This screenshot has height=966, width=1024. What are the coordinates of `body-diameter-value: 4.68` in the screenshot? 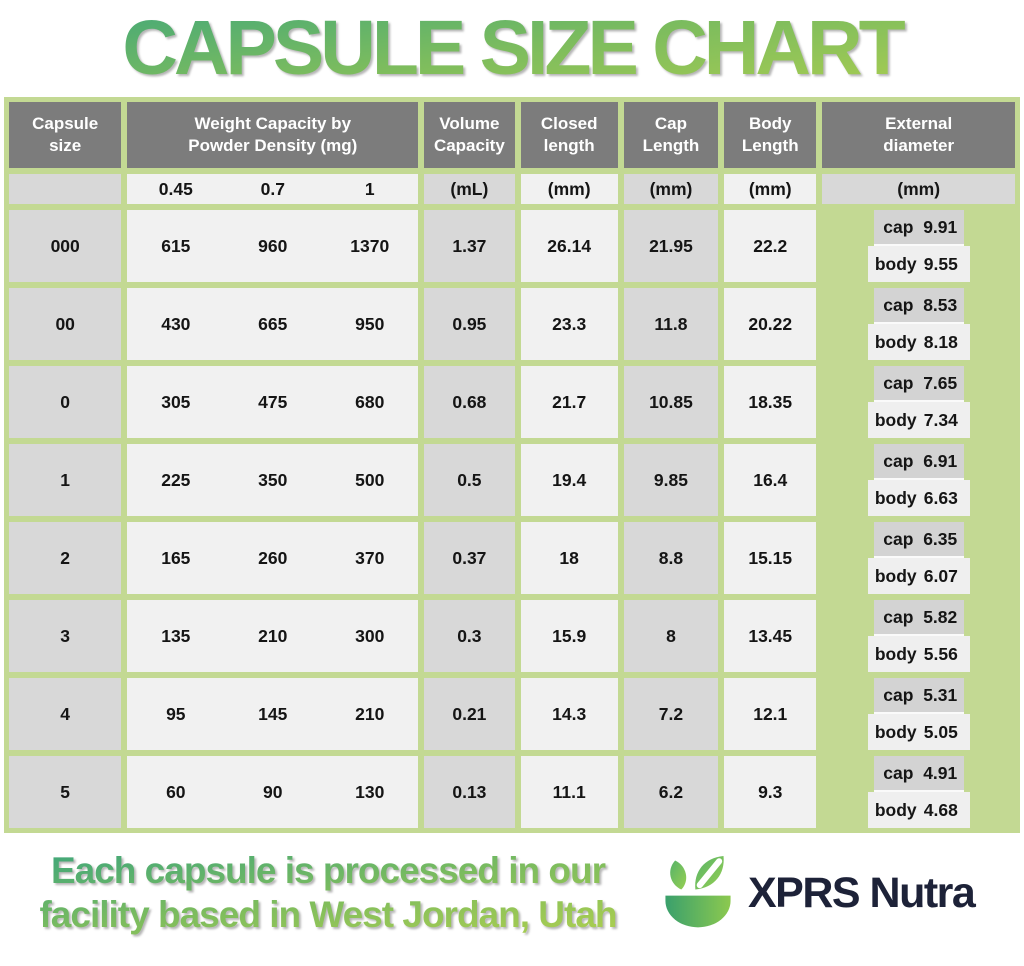 It's located at (940, 809).